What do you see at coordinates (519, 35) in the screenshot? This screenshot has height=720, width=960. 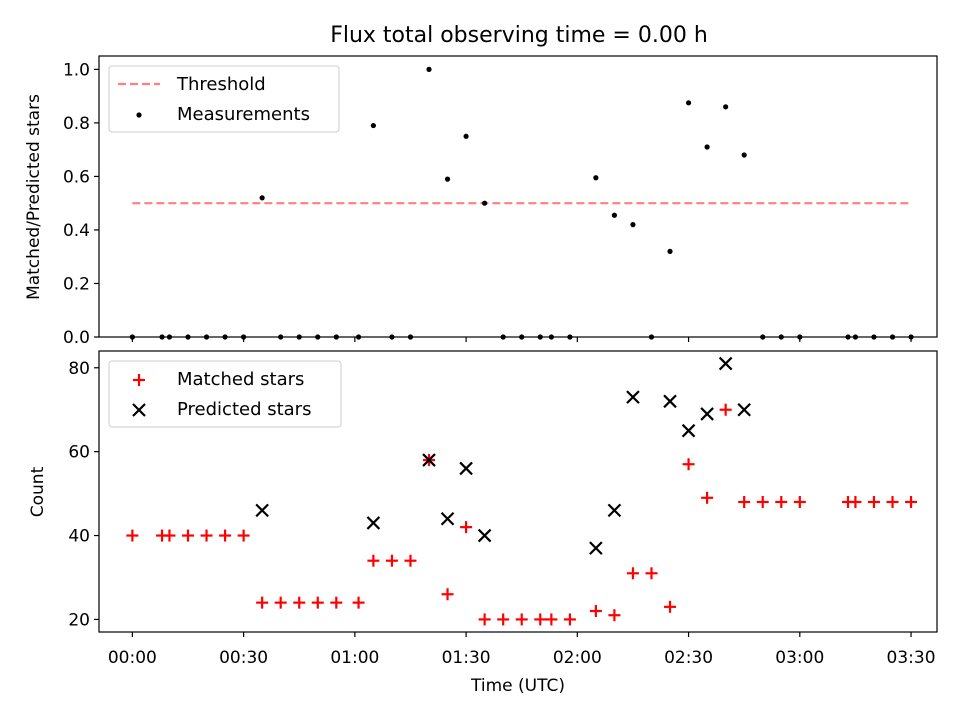 I see `top-chart-title: Flux total observing time = 0.00 h` at bounding box center [519, 35].